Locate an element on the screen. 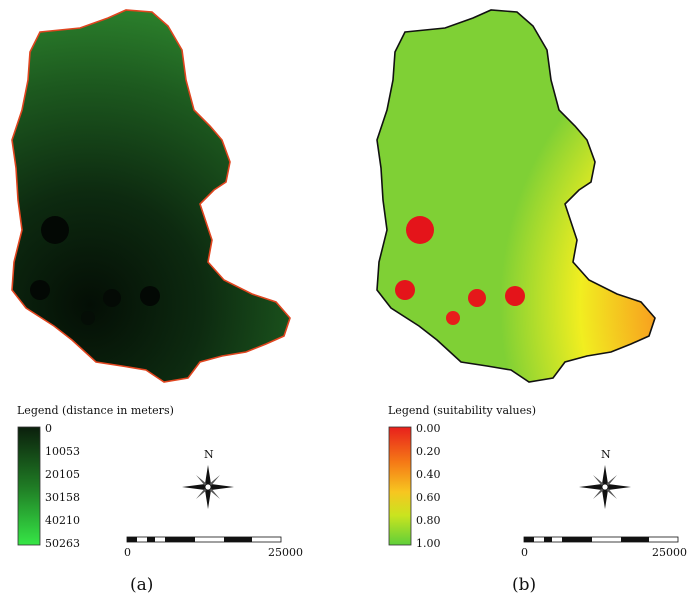 The width and height of the screenshot is (697, 601). legend-title-a: Legend (distance in meters) is located at coordinates (95, 410).